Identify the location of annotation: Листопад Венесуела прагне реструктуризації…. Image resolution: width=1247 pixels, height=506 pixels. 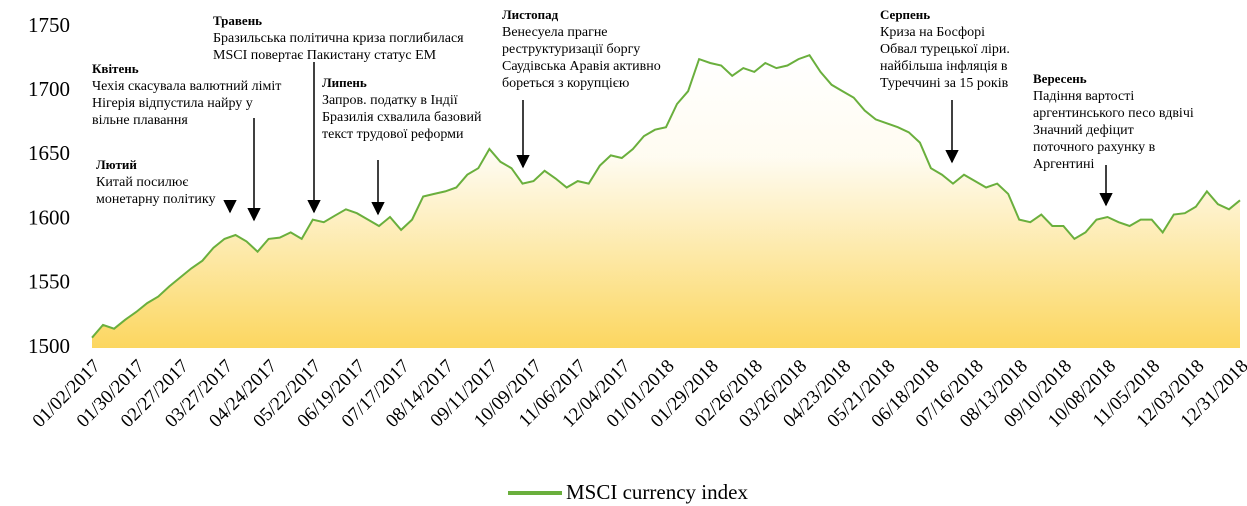
(581, 88).